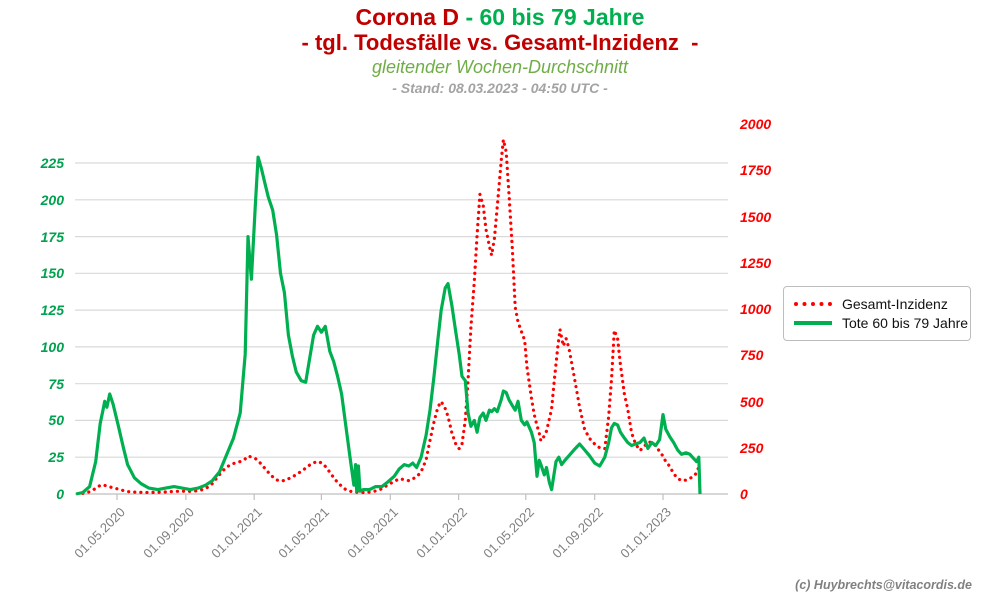  I want to click on y-left-tick-label: 125, so click(52, 310).